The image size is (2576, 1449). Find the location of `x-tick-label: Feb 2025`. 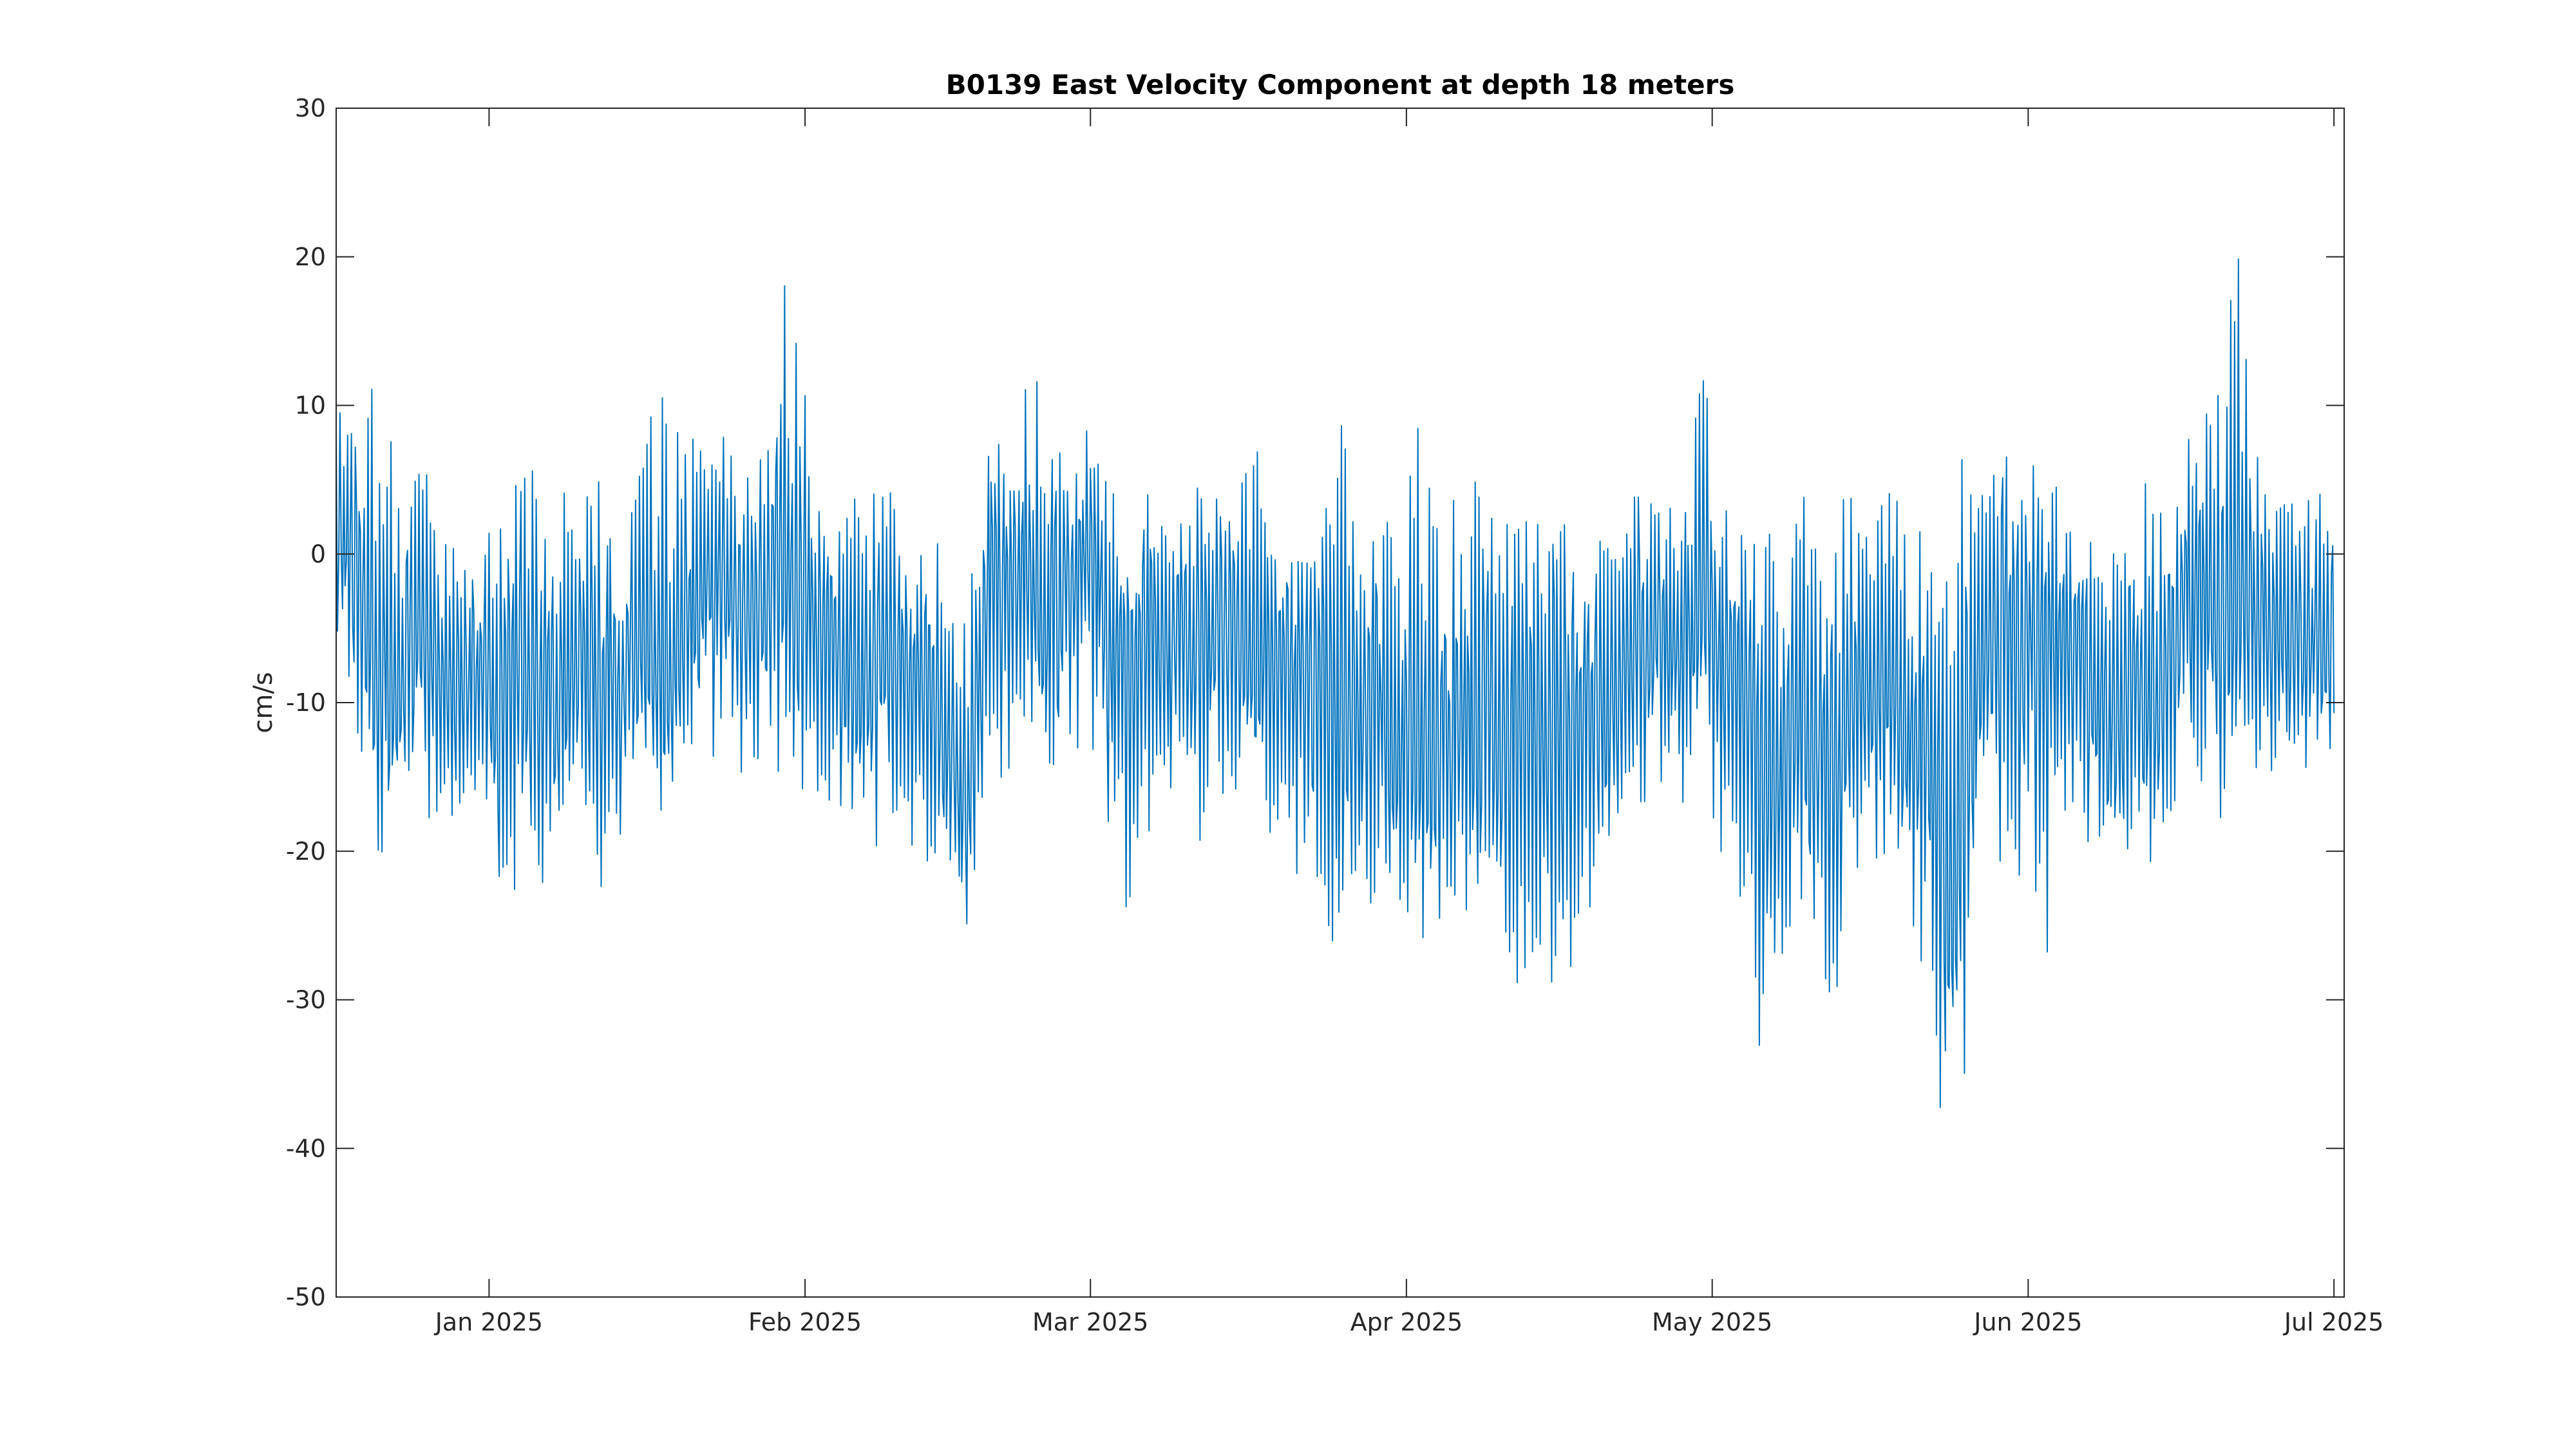

x-tick-label: Feb 2025 is located at coordinates (805, 1322).